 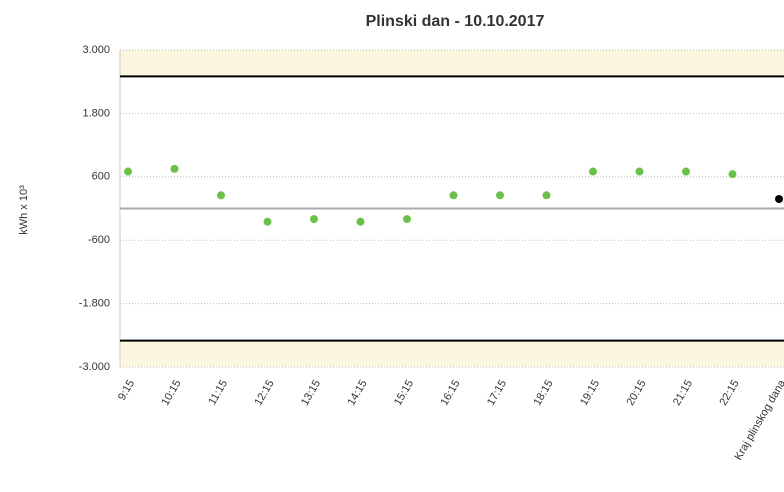 I want to click on x-tick-label: 19:15, so click(x=590, y=393).